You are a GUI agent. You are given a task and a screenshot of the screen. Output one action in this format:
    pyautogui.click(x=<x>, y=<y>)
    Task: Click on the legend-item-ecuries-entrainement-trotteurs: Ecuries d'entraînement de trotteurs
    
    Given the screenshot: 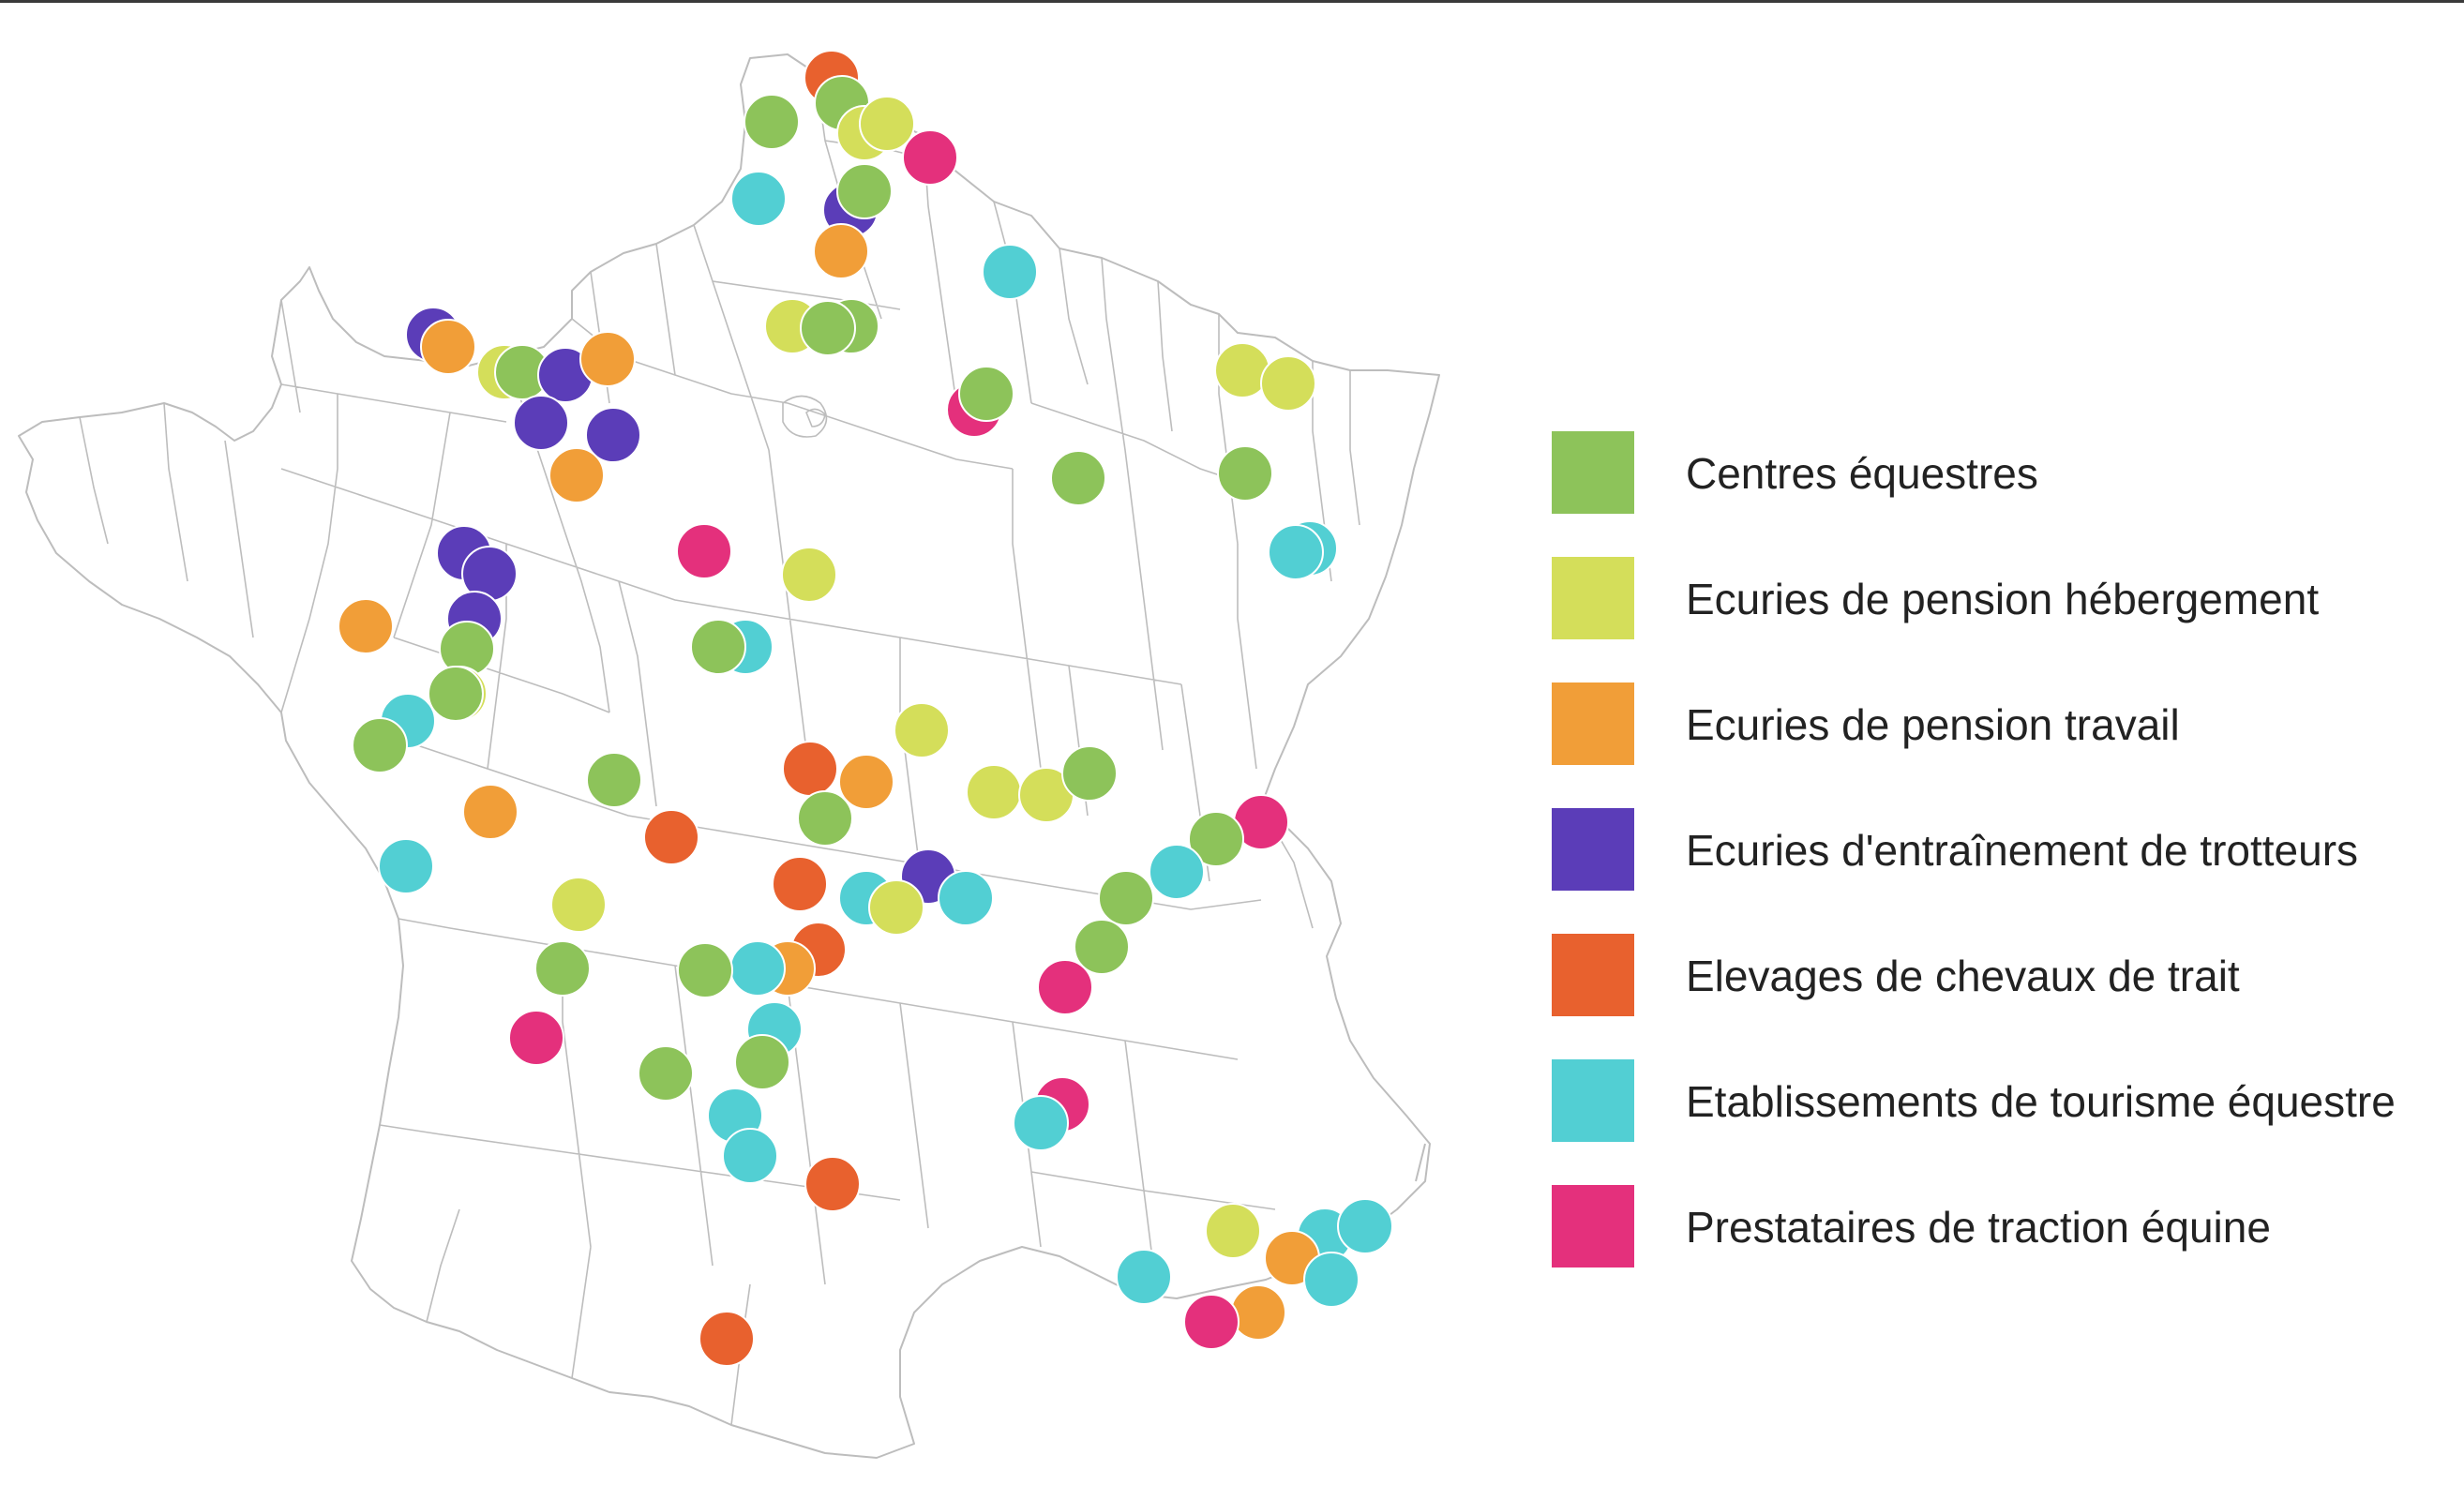 What is the action you would take?
    pyautogui.click(x=2002, y=850)
    